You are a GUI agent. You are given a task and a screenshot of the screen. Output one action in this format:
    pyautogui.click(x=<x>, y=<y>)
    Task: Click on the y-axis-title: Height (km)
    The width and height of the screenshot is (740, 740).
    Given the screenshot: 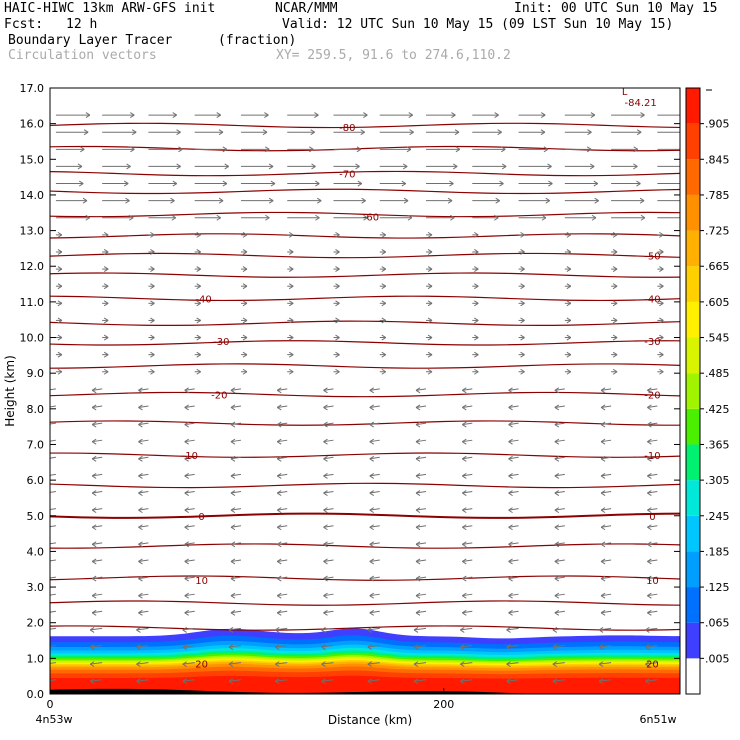 What is the action you would take?
    pyautogui.click(x=10, y=390)
    